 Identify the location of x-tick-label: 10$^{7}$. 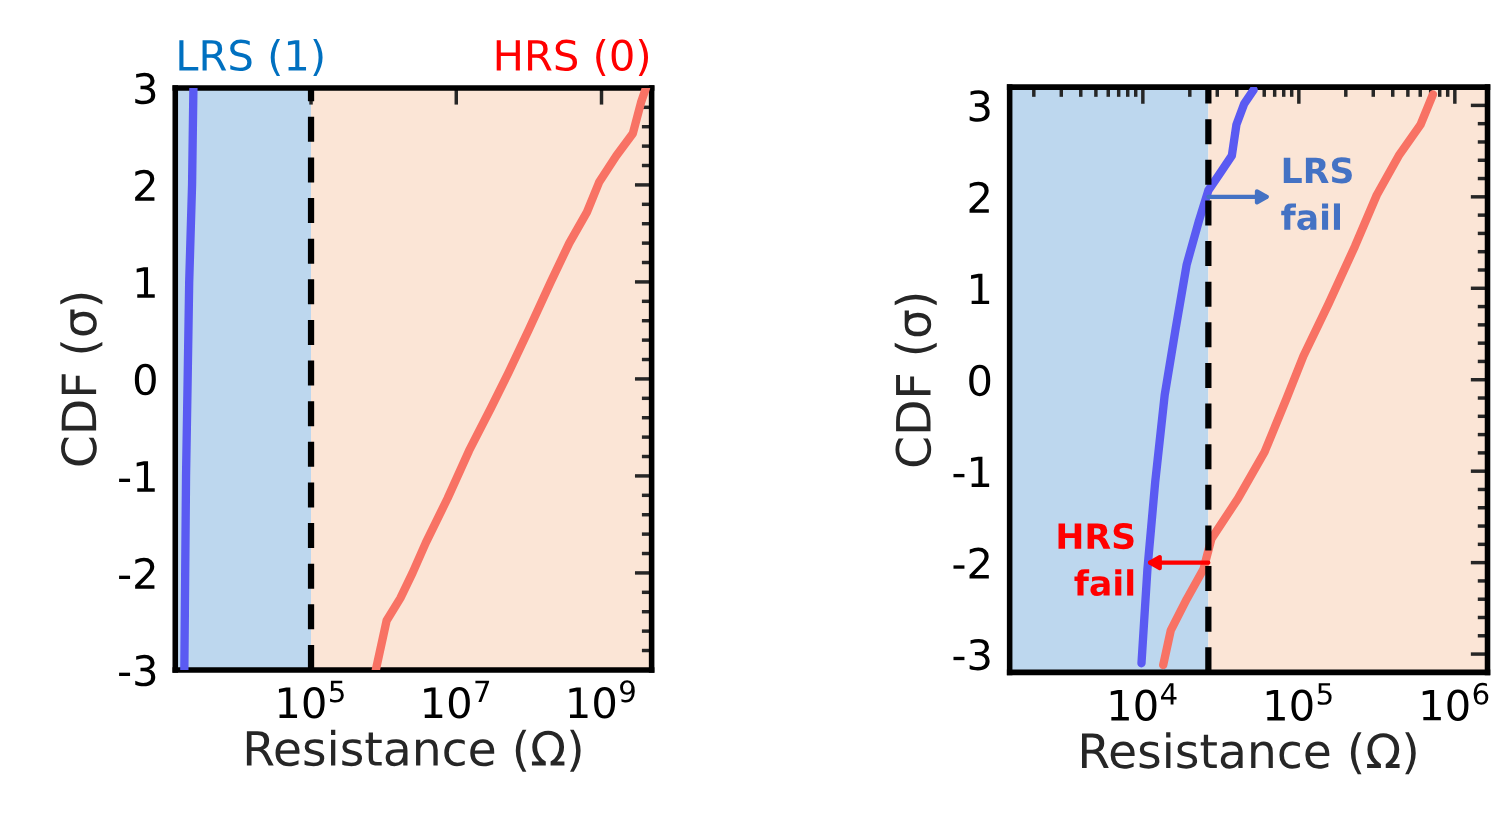
(457, 699).